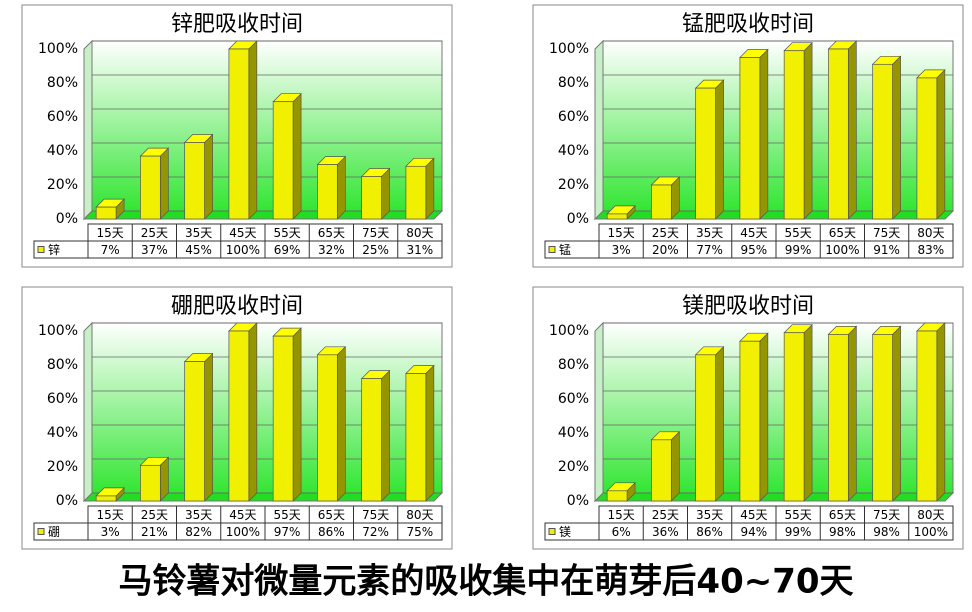  What do you see at coordinates (709, 532) in the screenshot?
I see `data-label: 86%` at bounding box center [709, 532].